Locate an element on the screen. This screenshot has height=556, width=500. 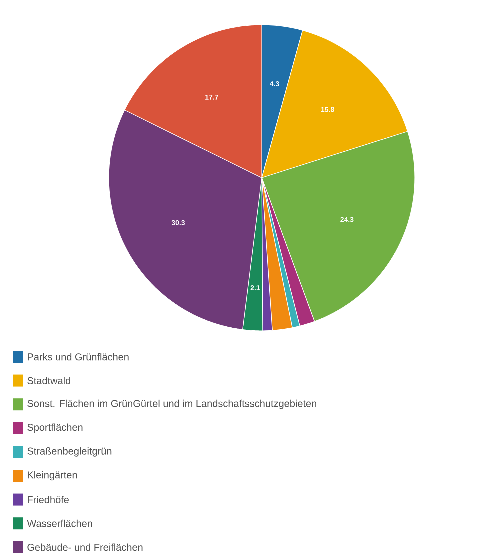
legend-label: Wasserflächen is located at coordinates (59, 524).